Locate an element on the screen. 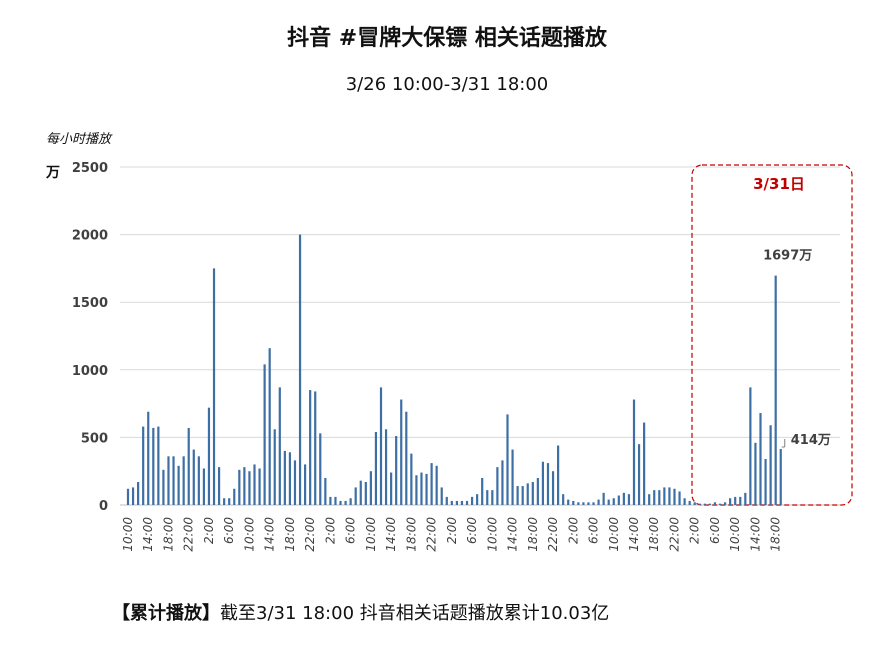 Image resolution: width=894 pixels, height=650 pixels. y-tick-label: 1500 is located at coordinates (90, 303).